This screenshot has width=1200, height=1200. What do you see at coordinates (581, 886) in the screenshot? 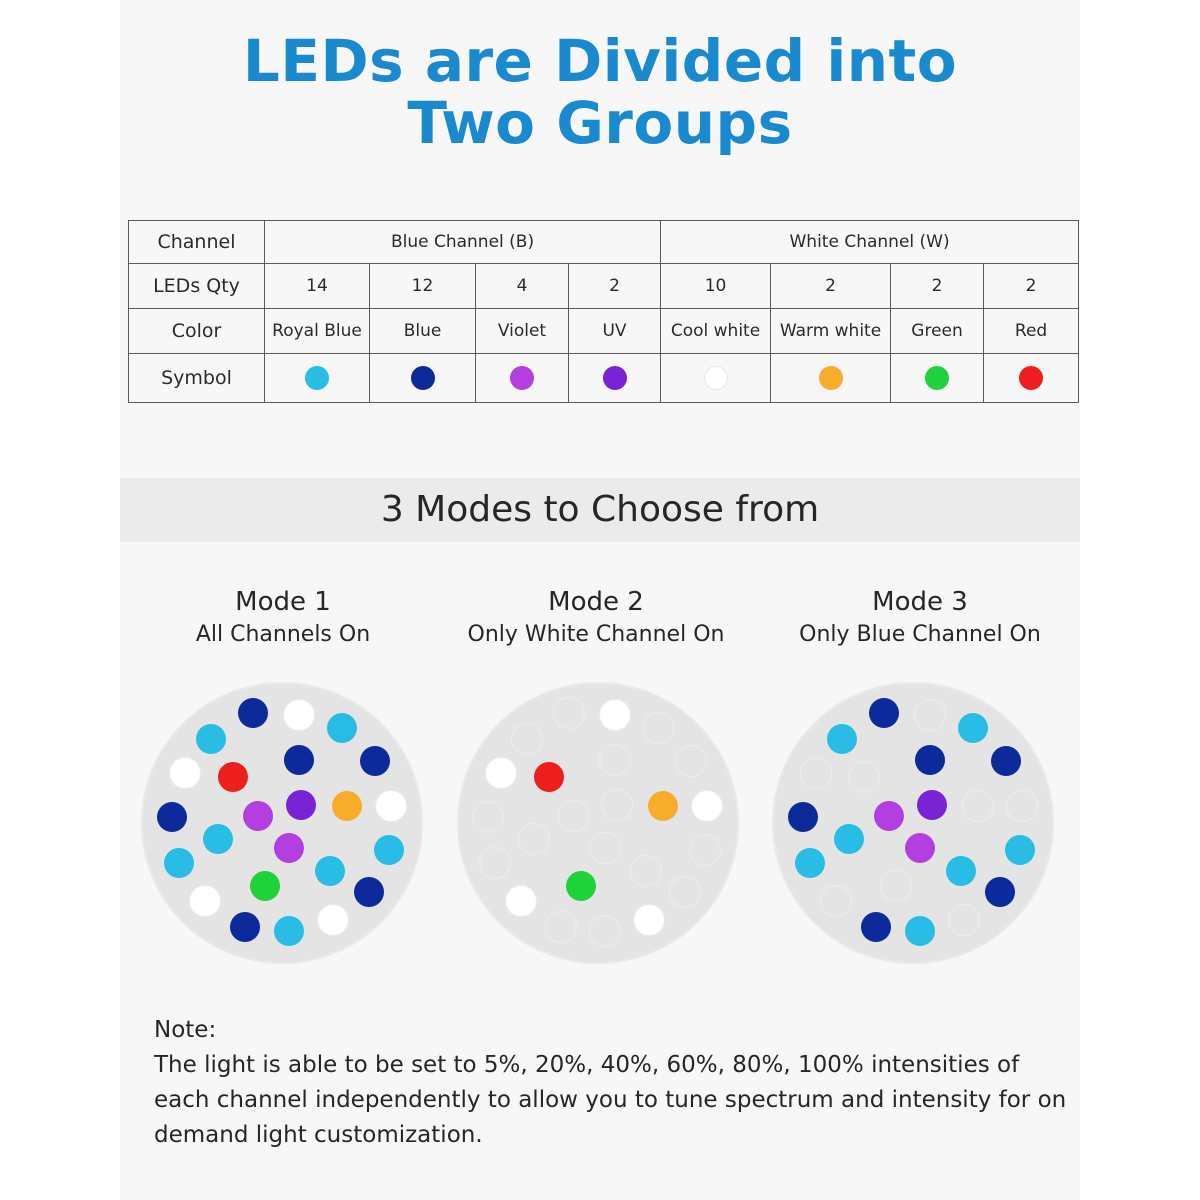
I see `mode-2-green-led` at bounding box center [581, 886].